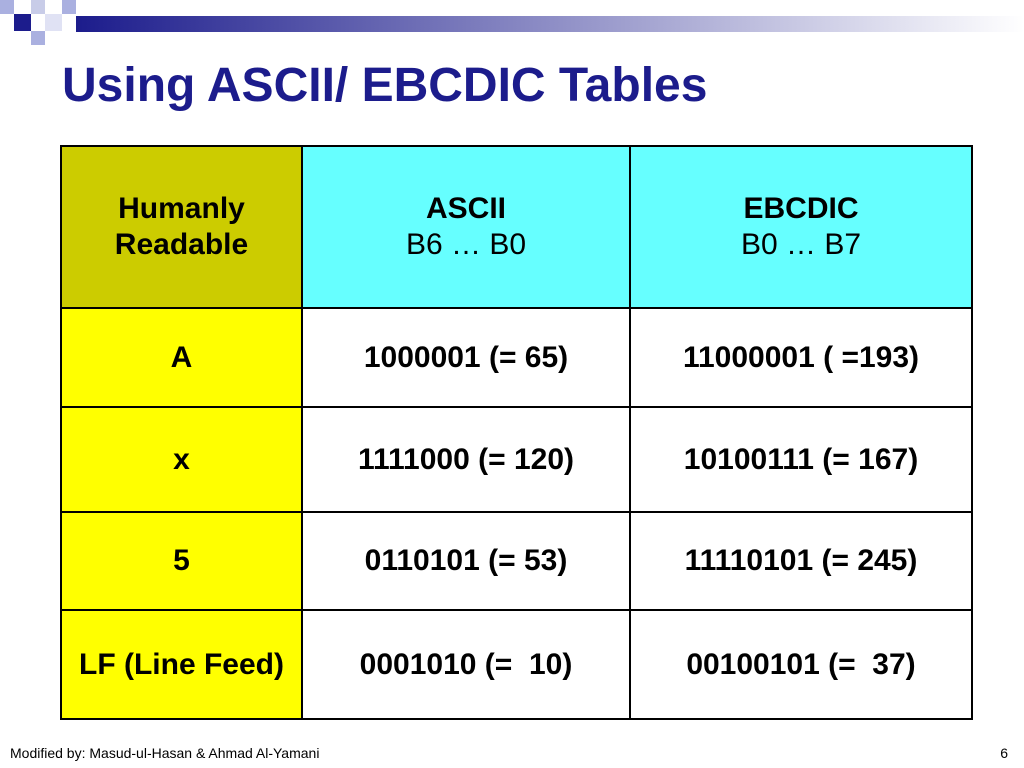 This screenshot has width=1024, height=768. Describe the element at coordinates (801, 561) in the screenshot. I see `cell: 11110101 (= 245)` at that location.